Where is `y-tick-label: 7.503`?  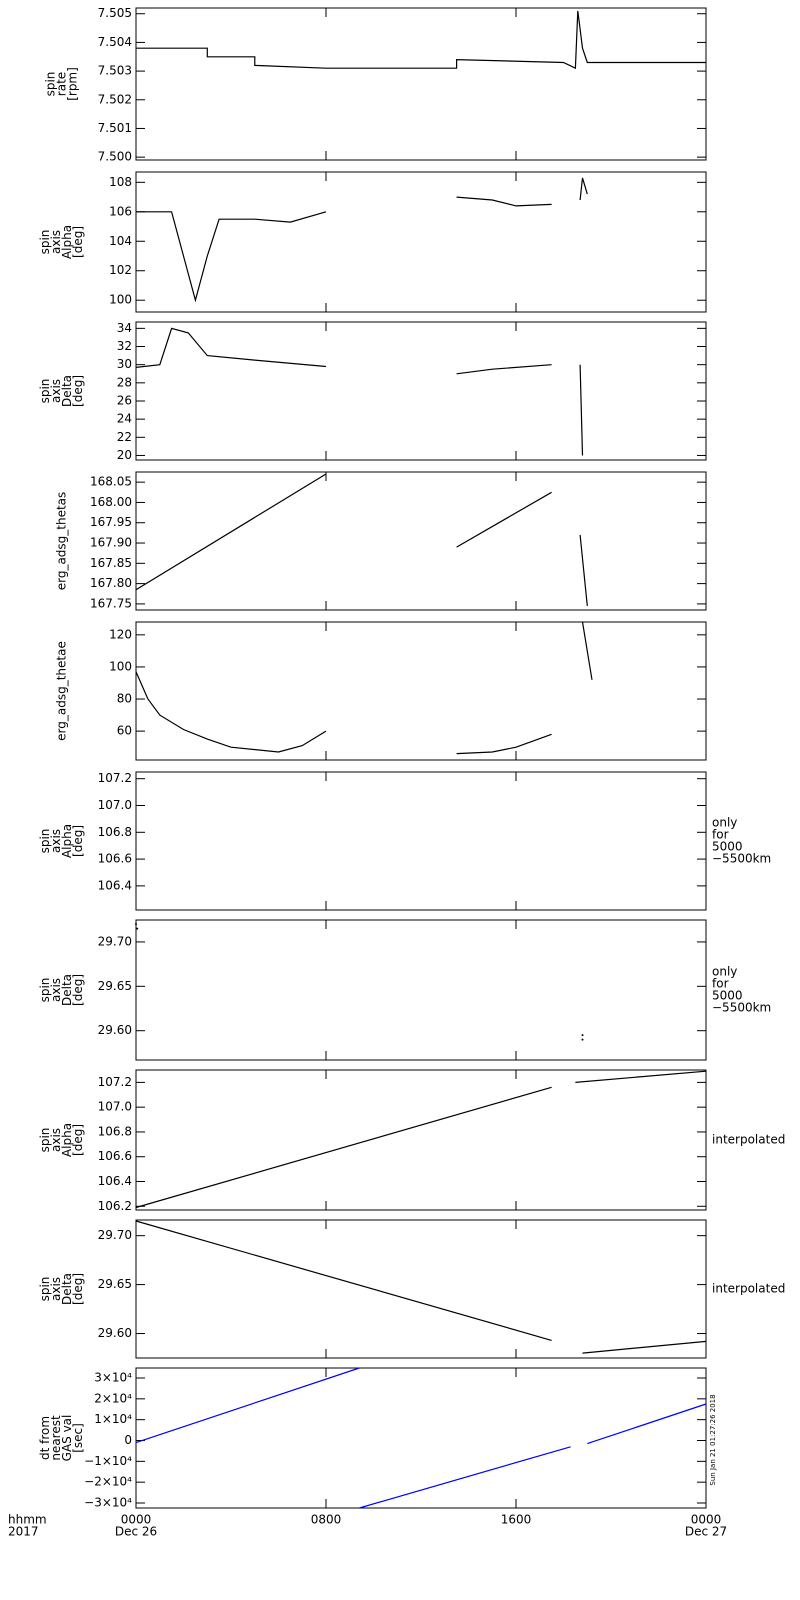
y-tick-label: 7.503 is located at coordinates (115, 71).